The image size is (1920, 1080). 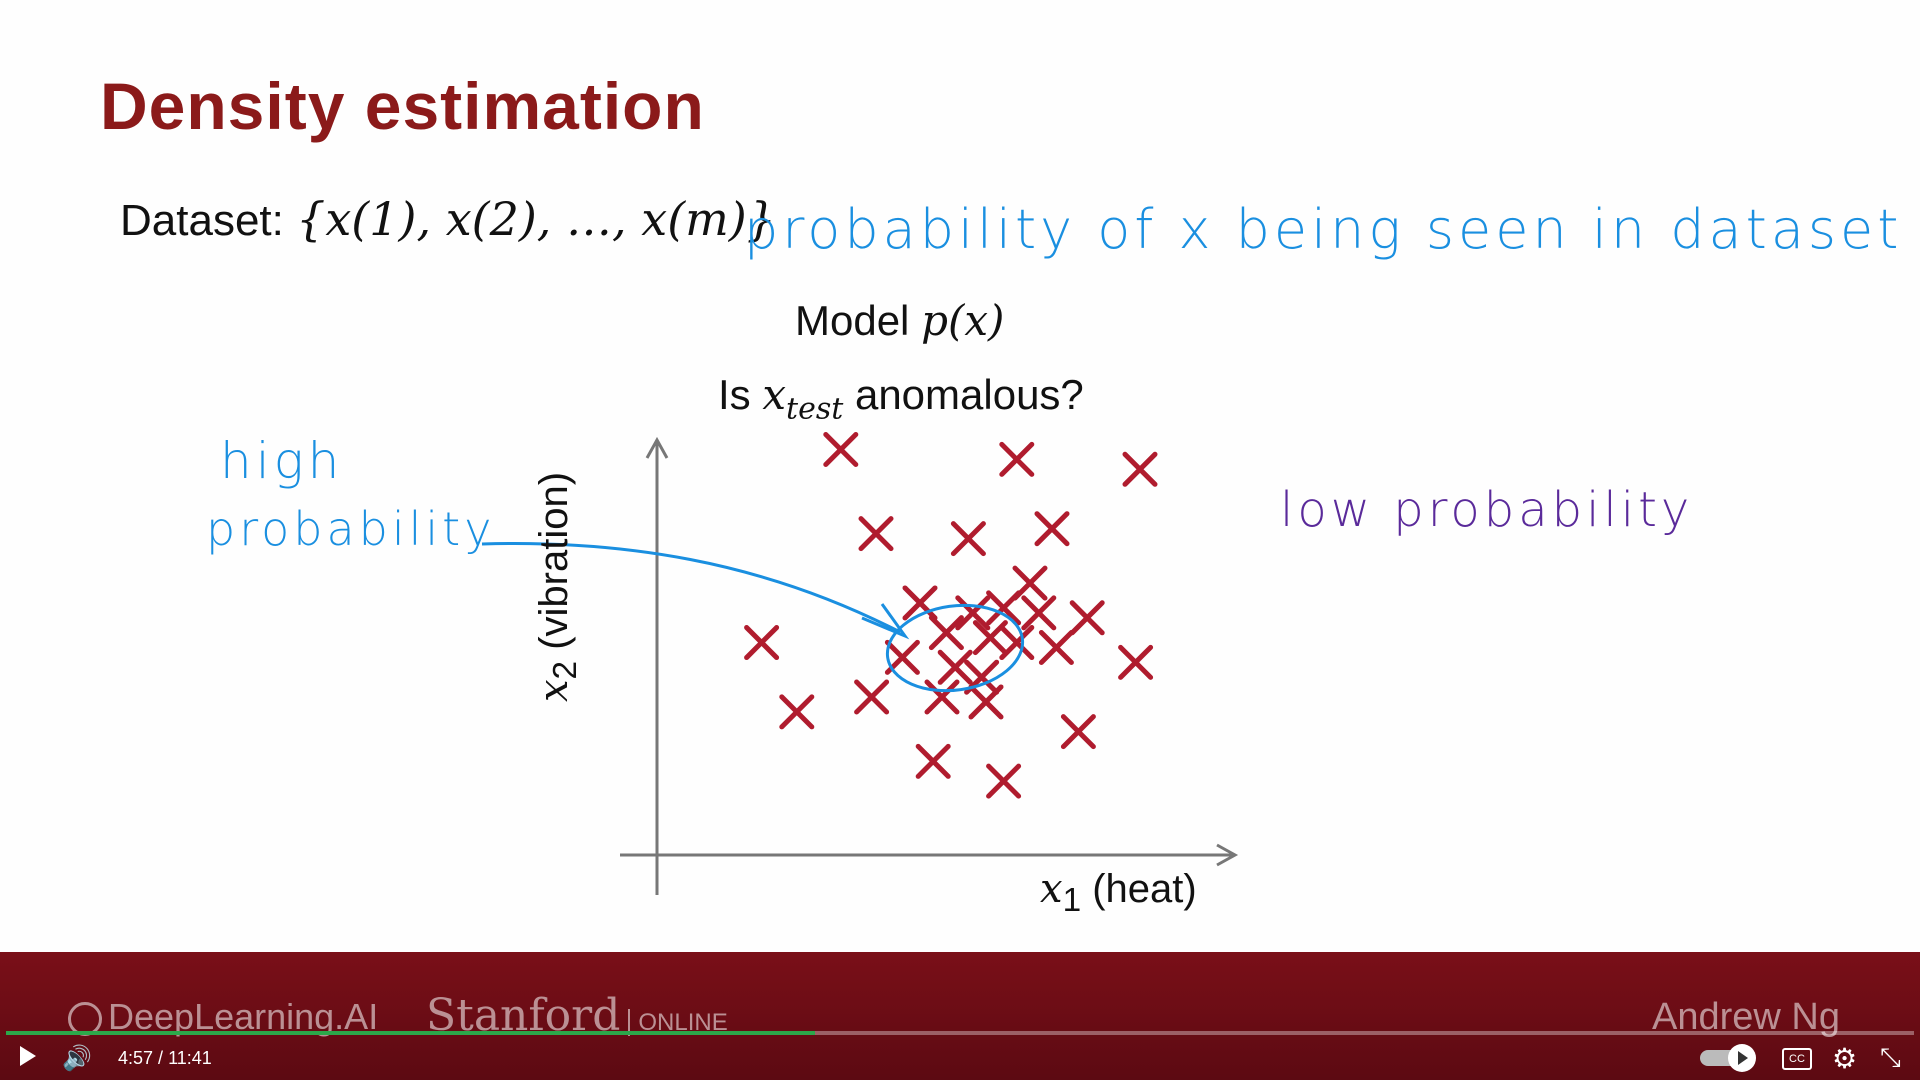 I want to click on captions-icon: CC, so click(x=1797, y=1059).